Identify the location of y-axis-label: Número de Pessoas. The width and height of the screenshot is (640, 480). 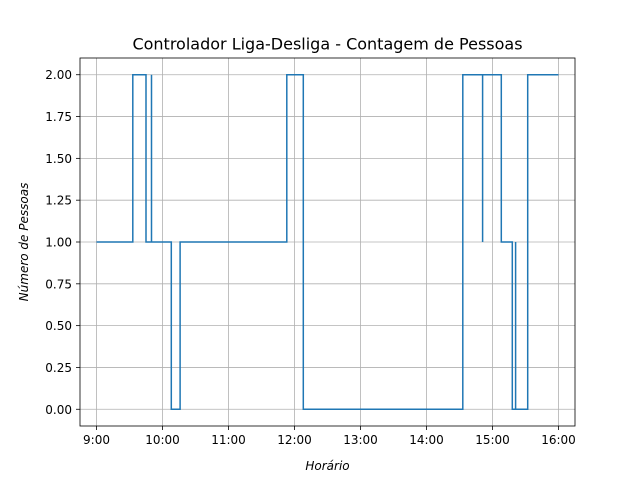
(24, 242).